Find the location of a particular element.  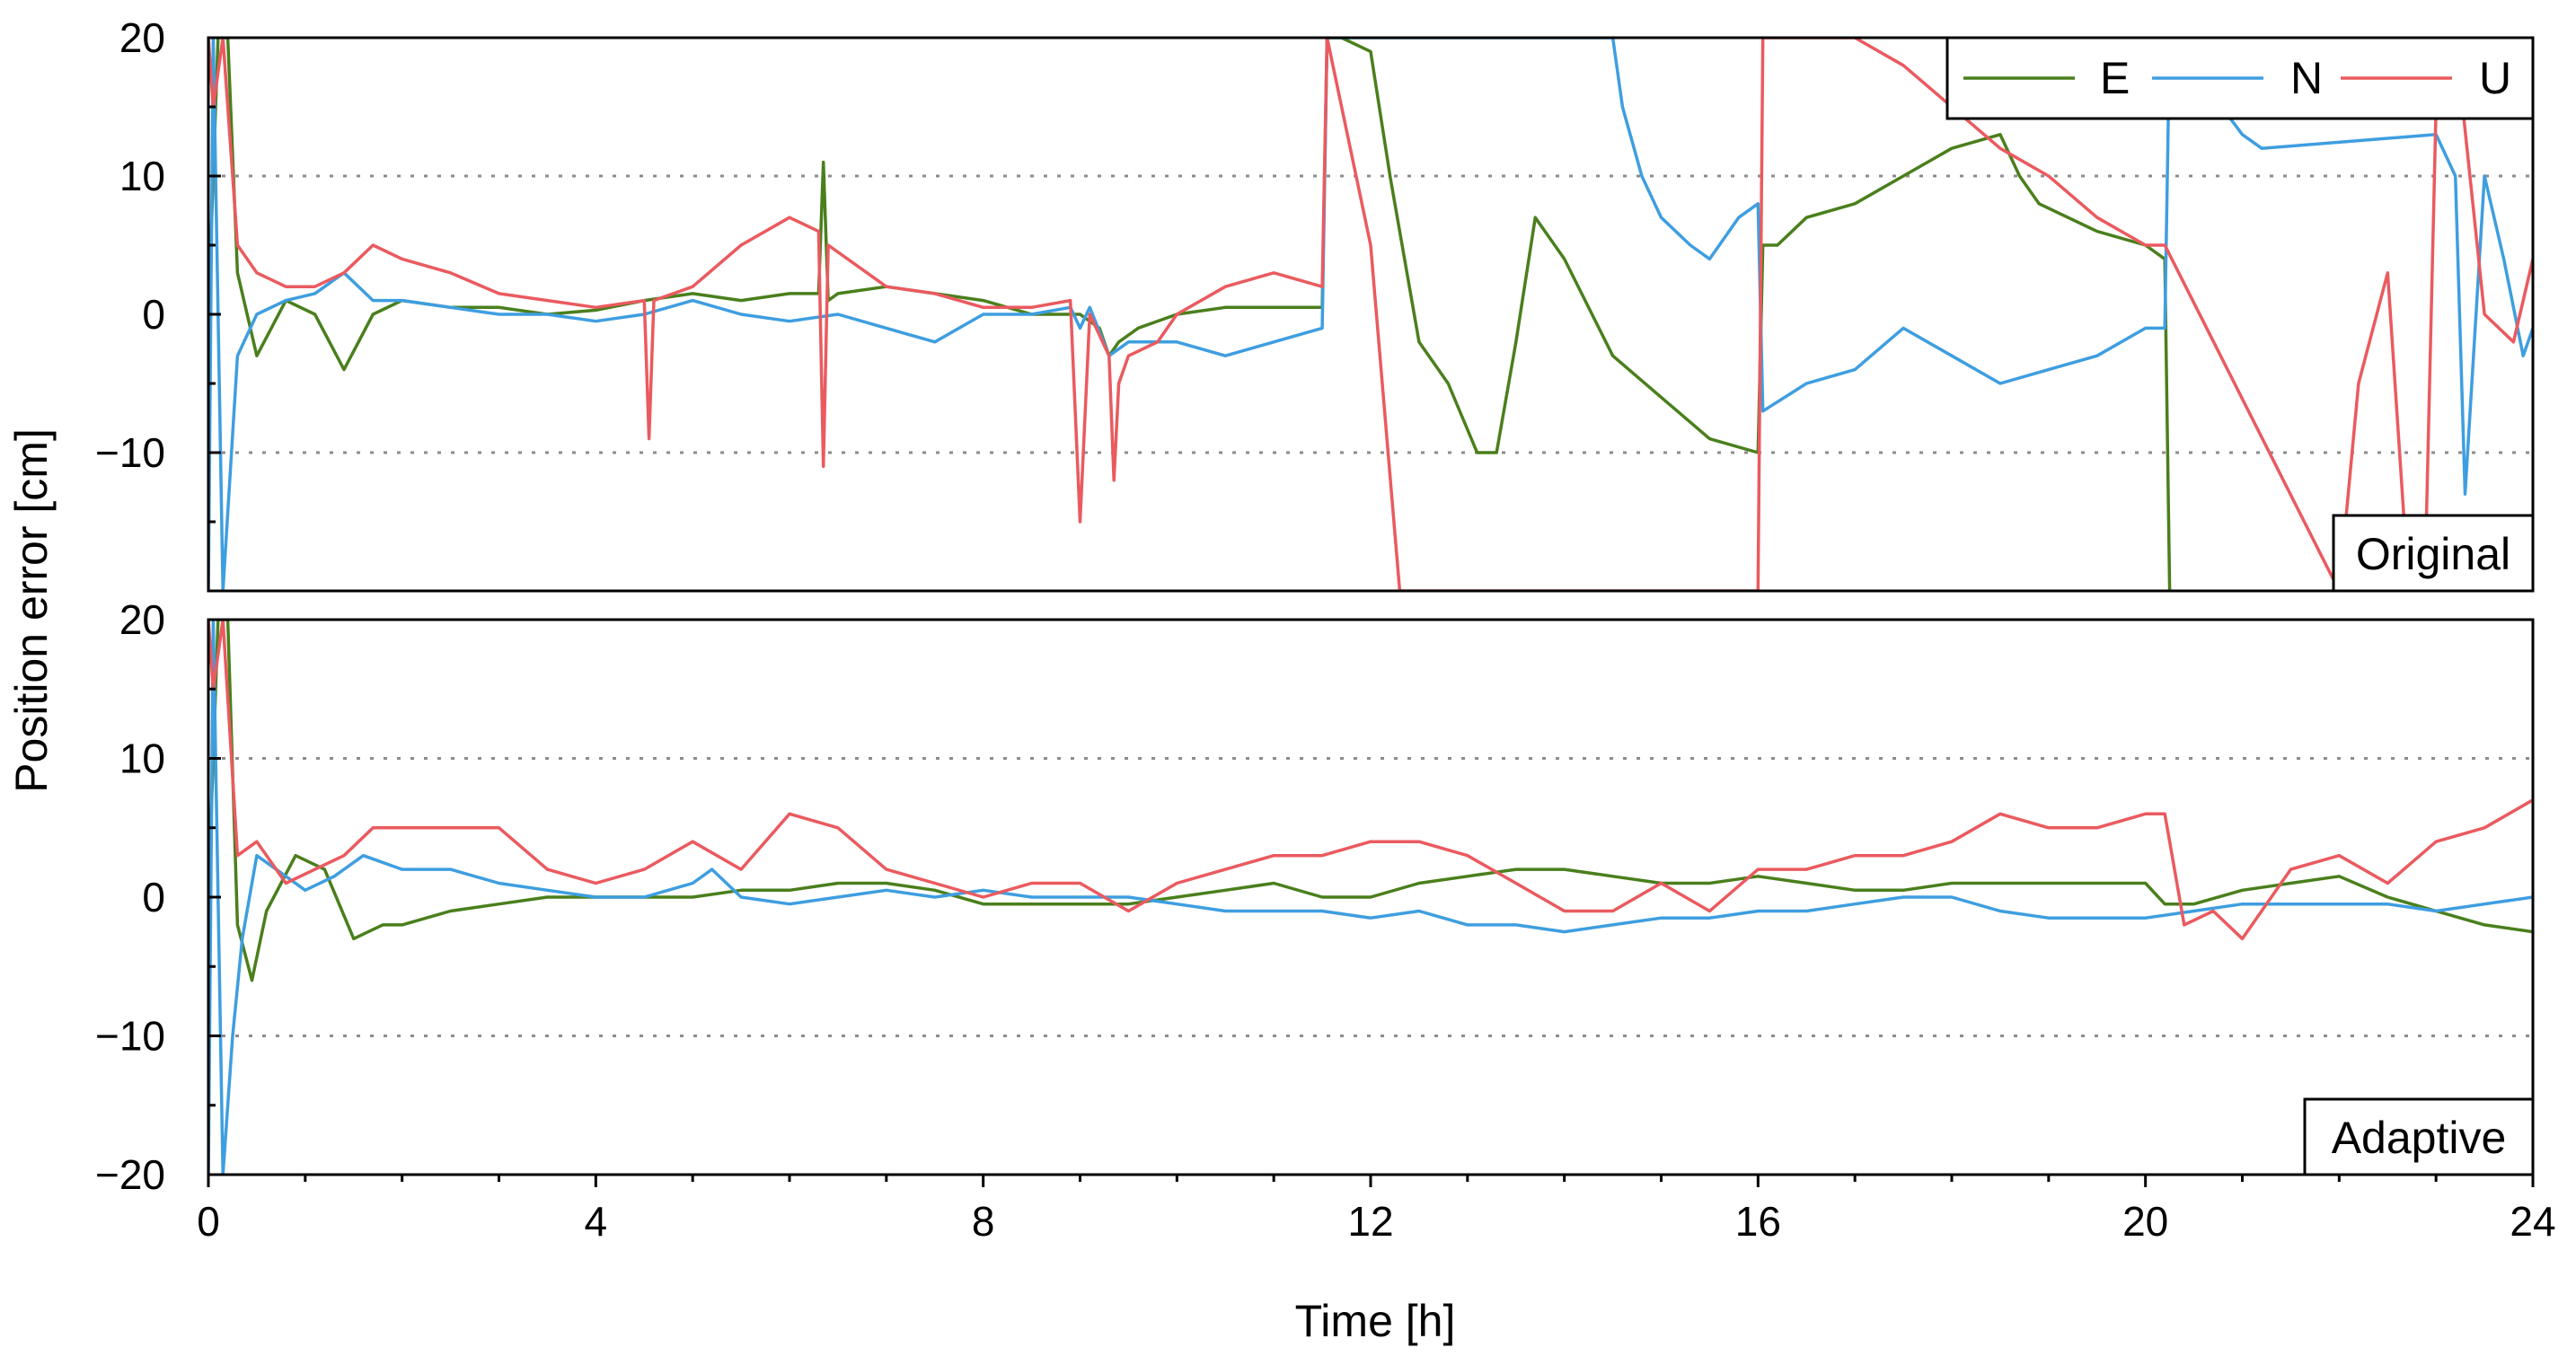

adaptive-y-tick-label: −20 is located at coordinates (130, 1174).